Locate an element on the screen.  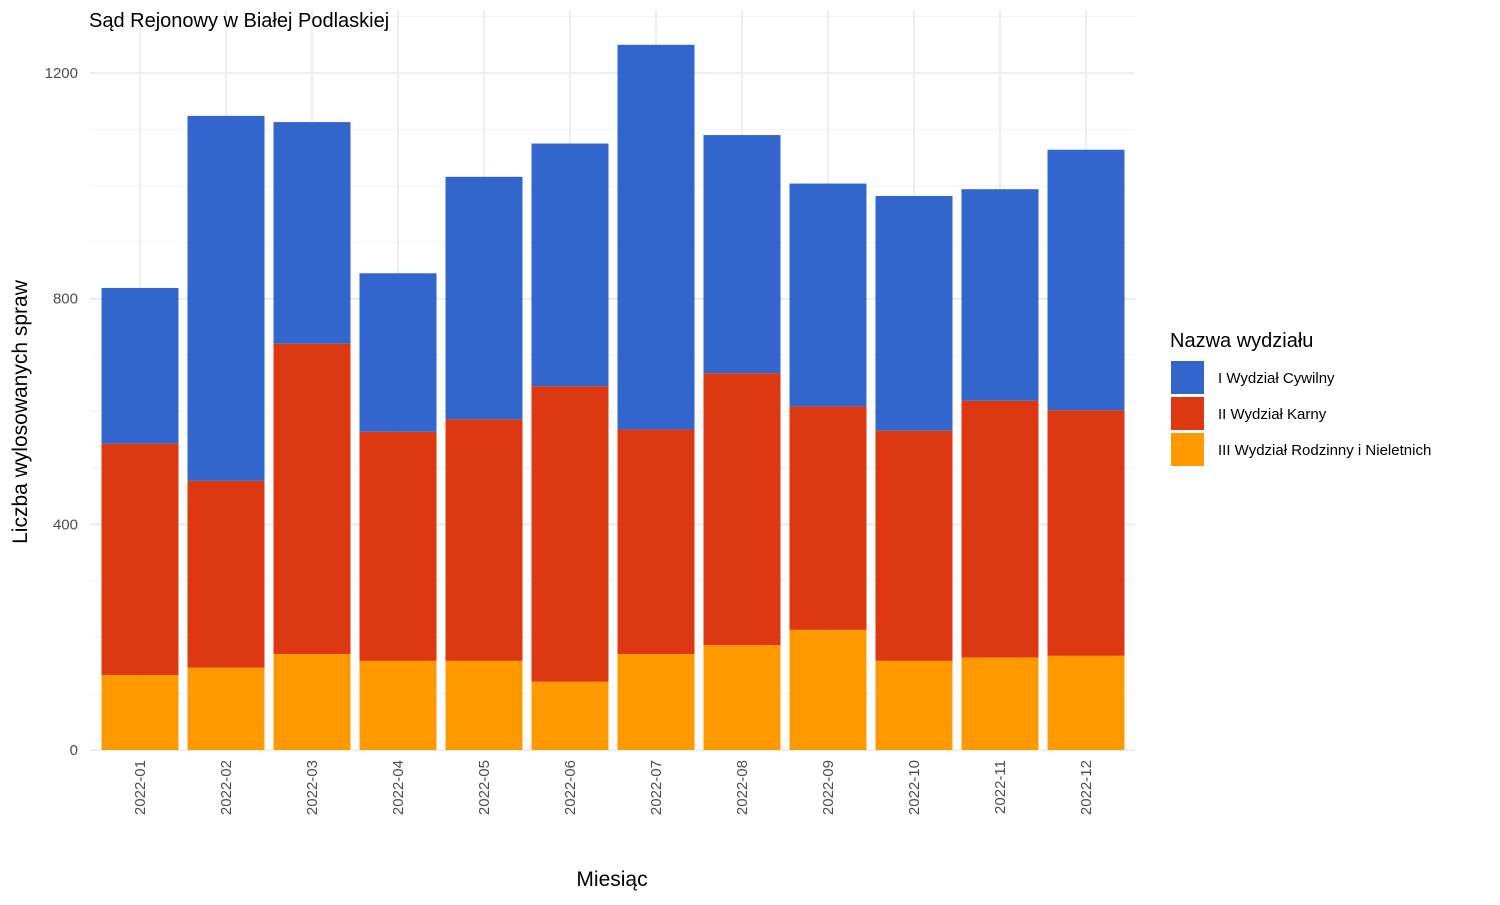
x-tick-label: 2022-12 is located at coordinates (1086, 787).